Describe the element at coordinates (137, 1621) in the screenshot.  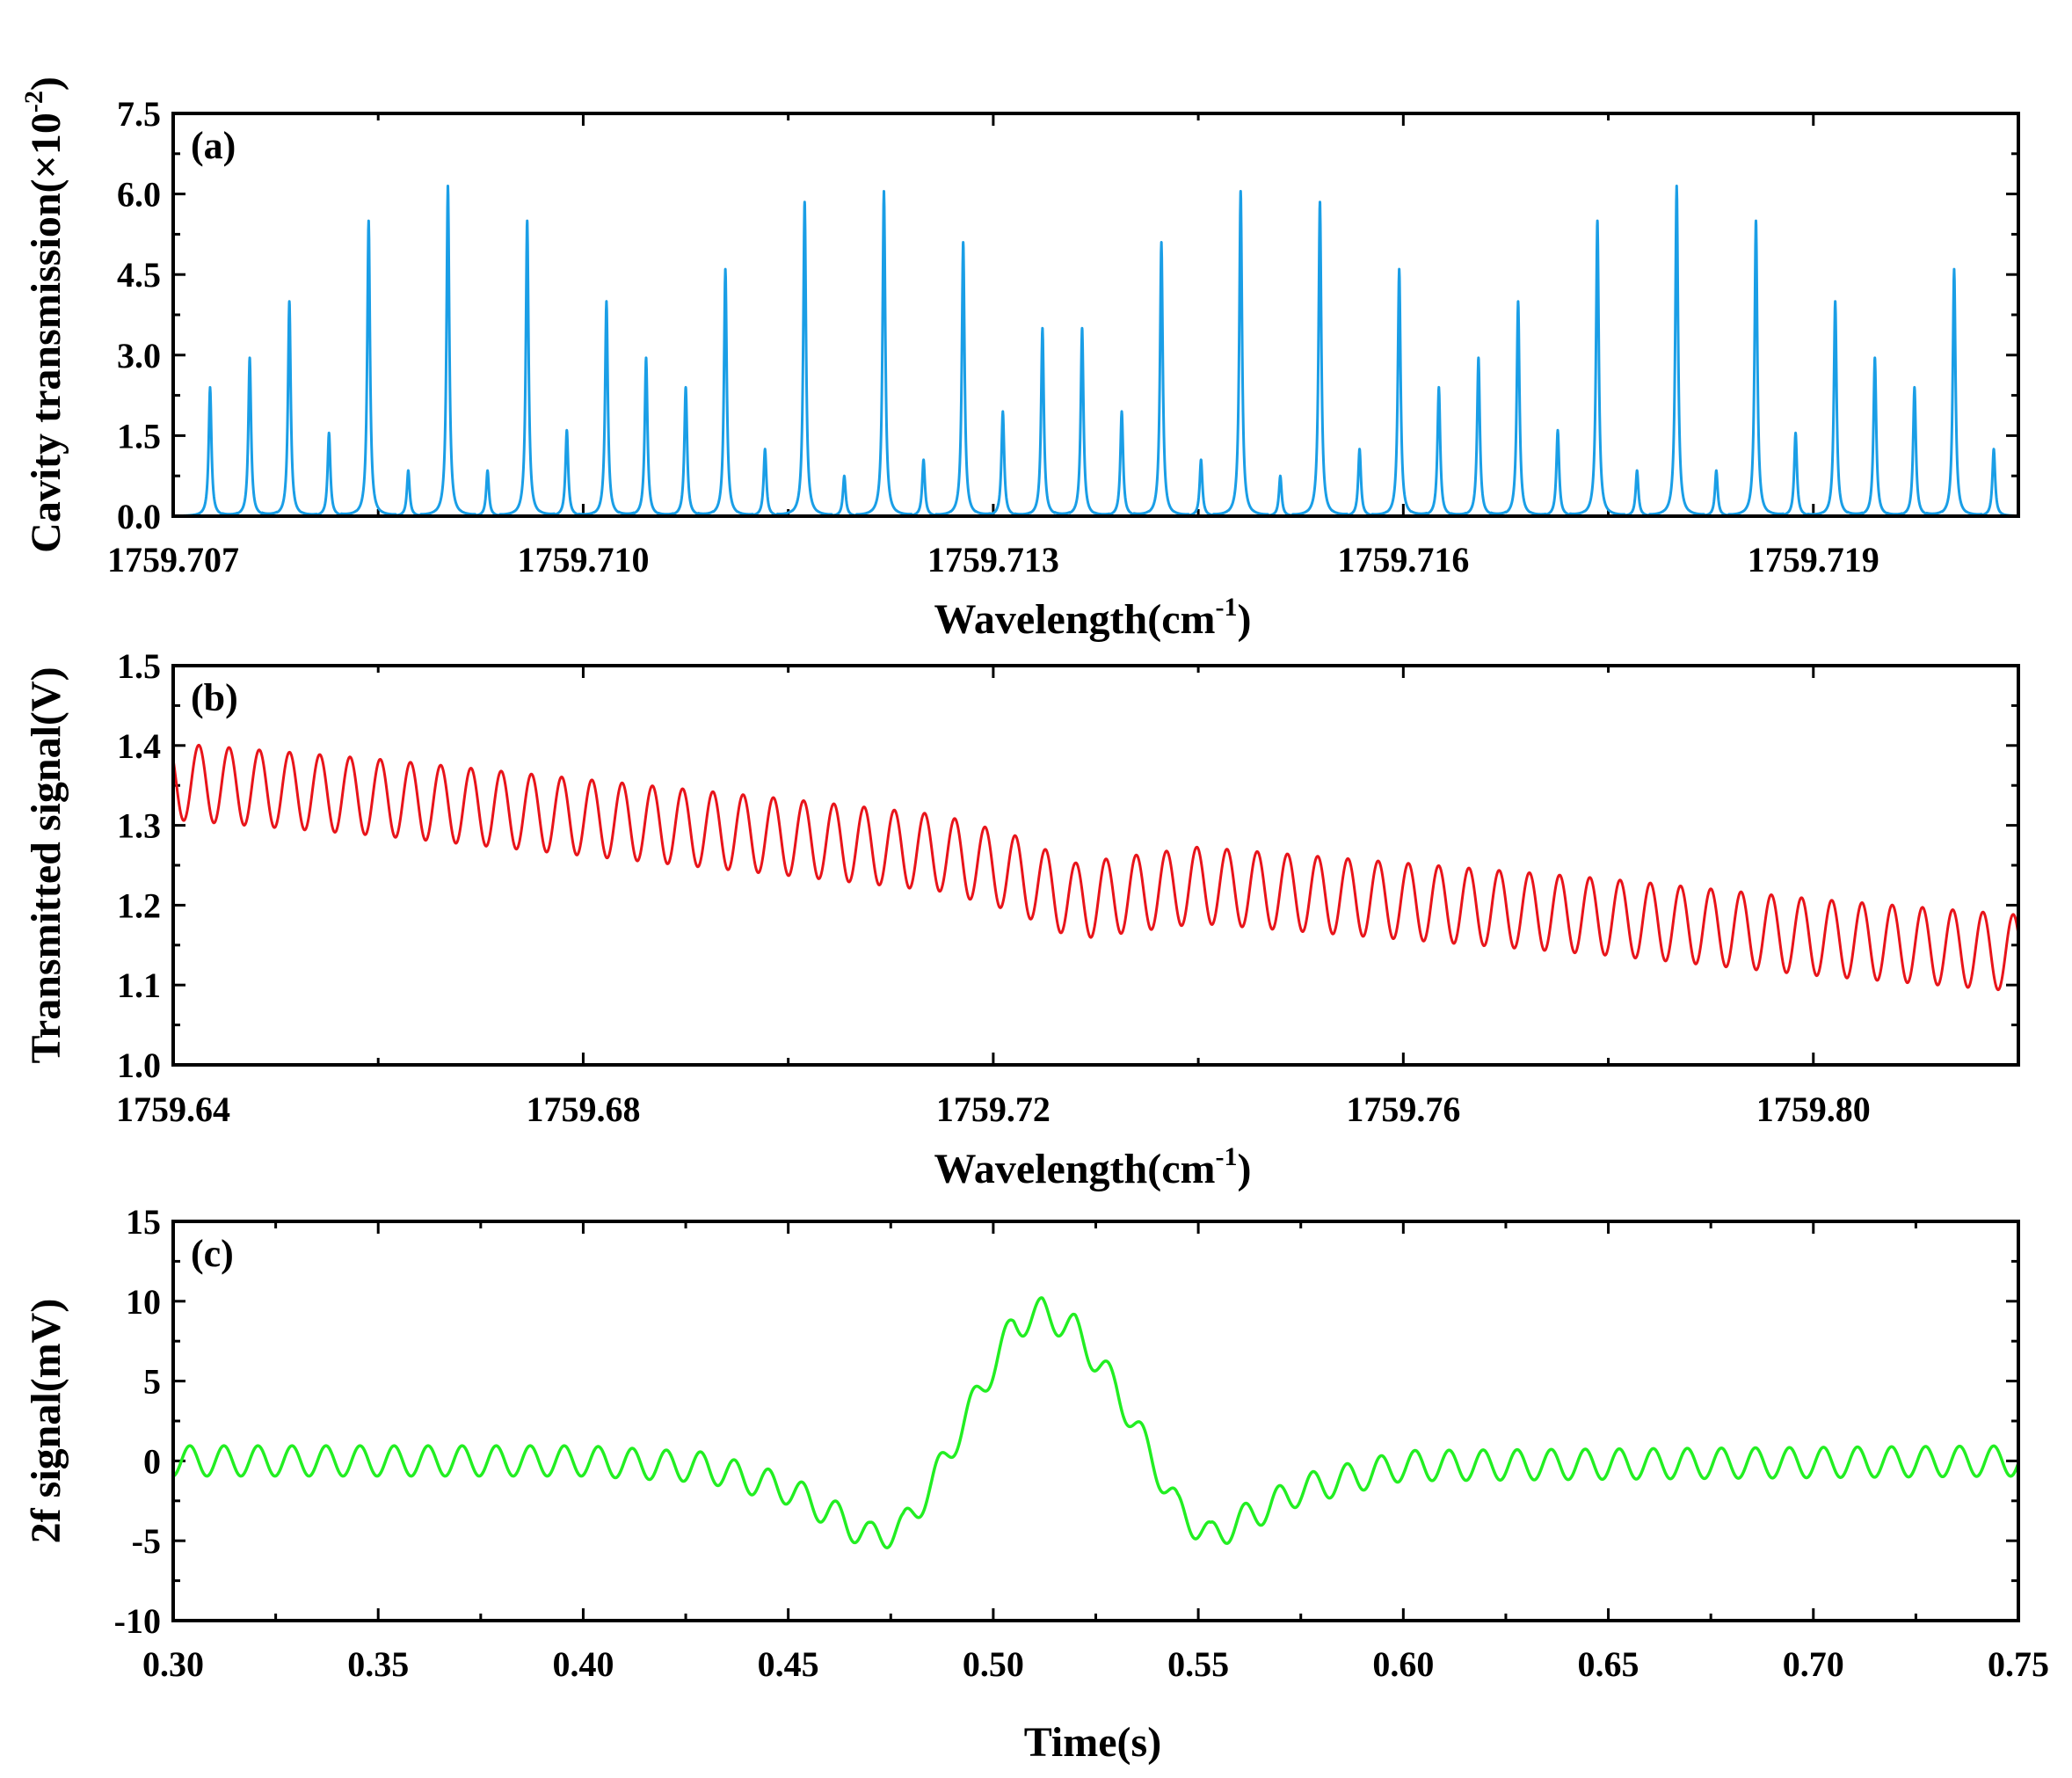
I see `panel-c-ytick-label: -10` at that location.